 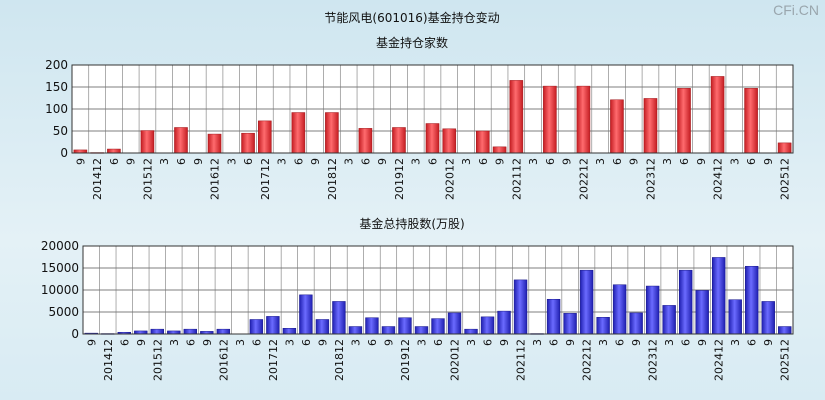 What do you see at coordinates (75, 334) in the screenshot?
I see `chart-2-y-tick-label: 0` at bounding box center [75, 334].